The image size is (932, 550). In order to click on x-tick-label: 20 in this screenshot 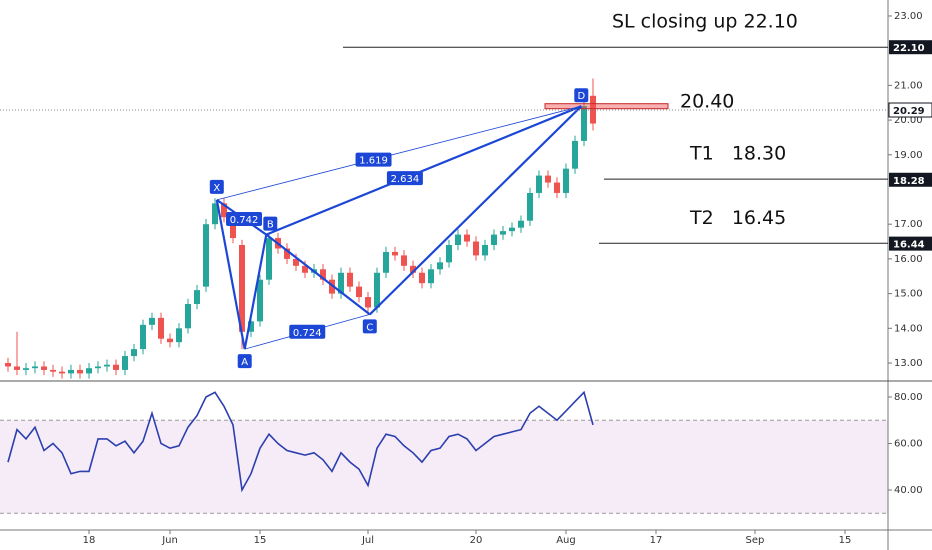, I will do `click(476, 540)`.